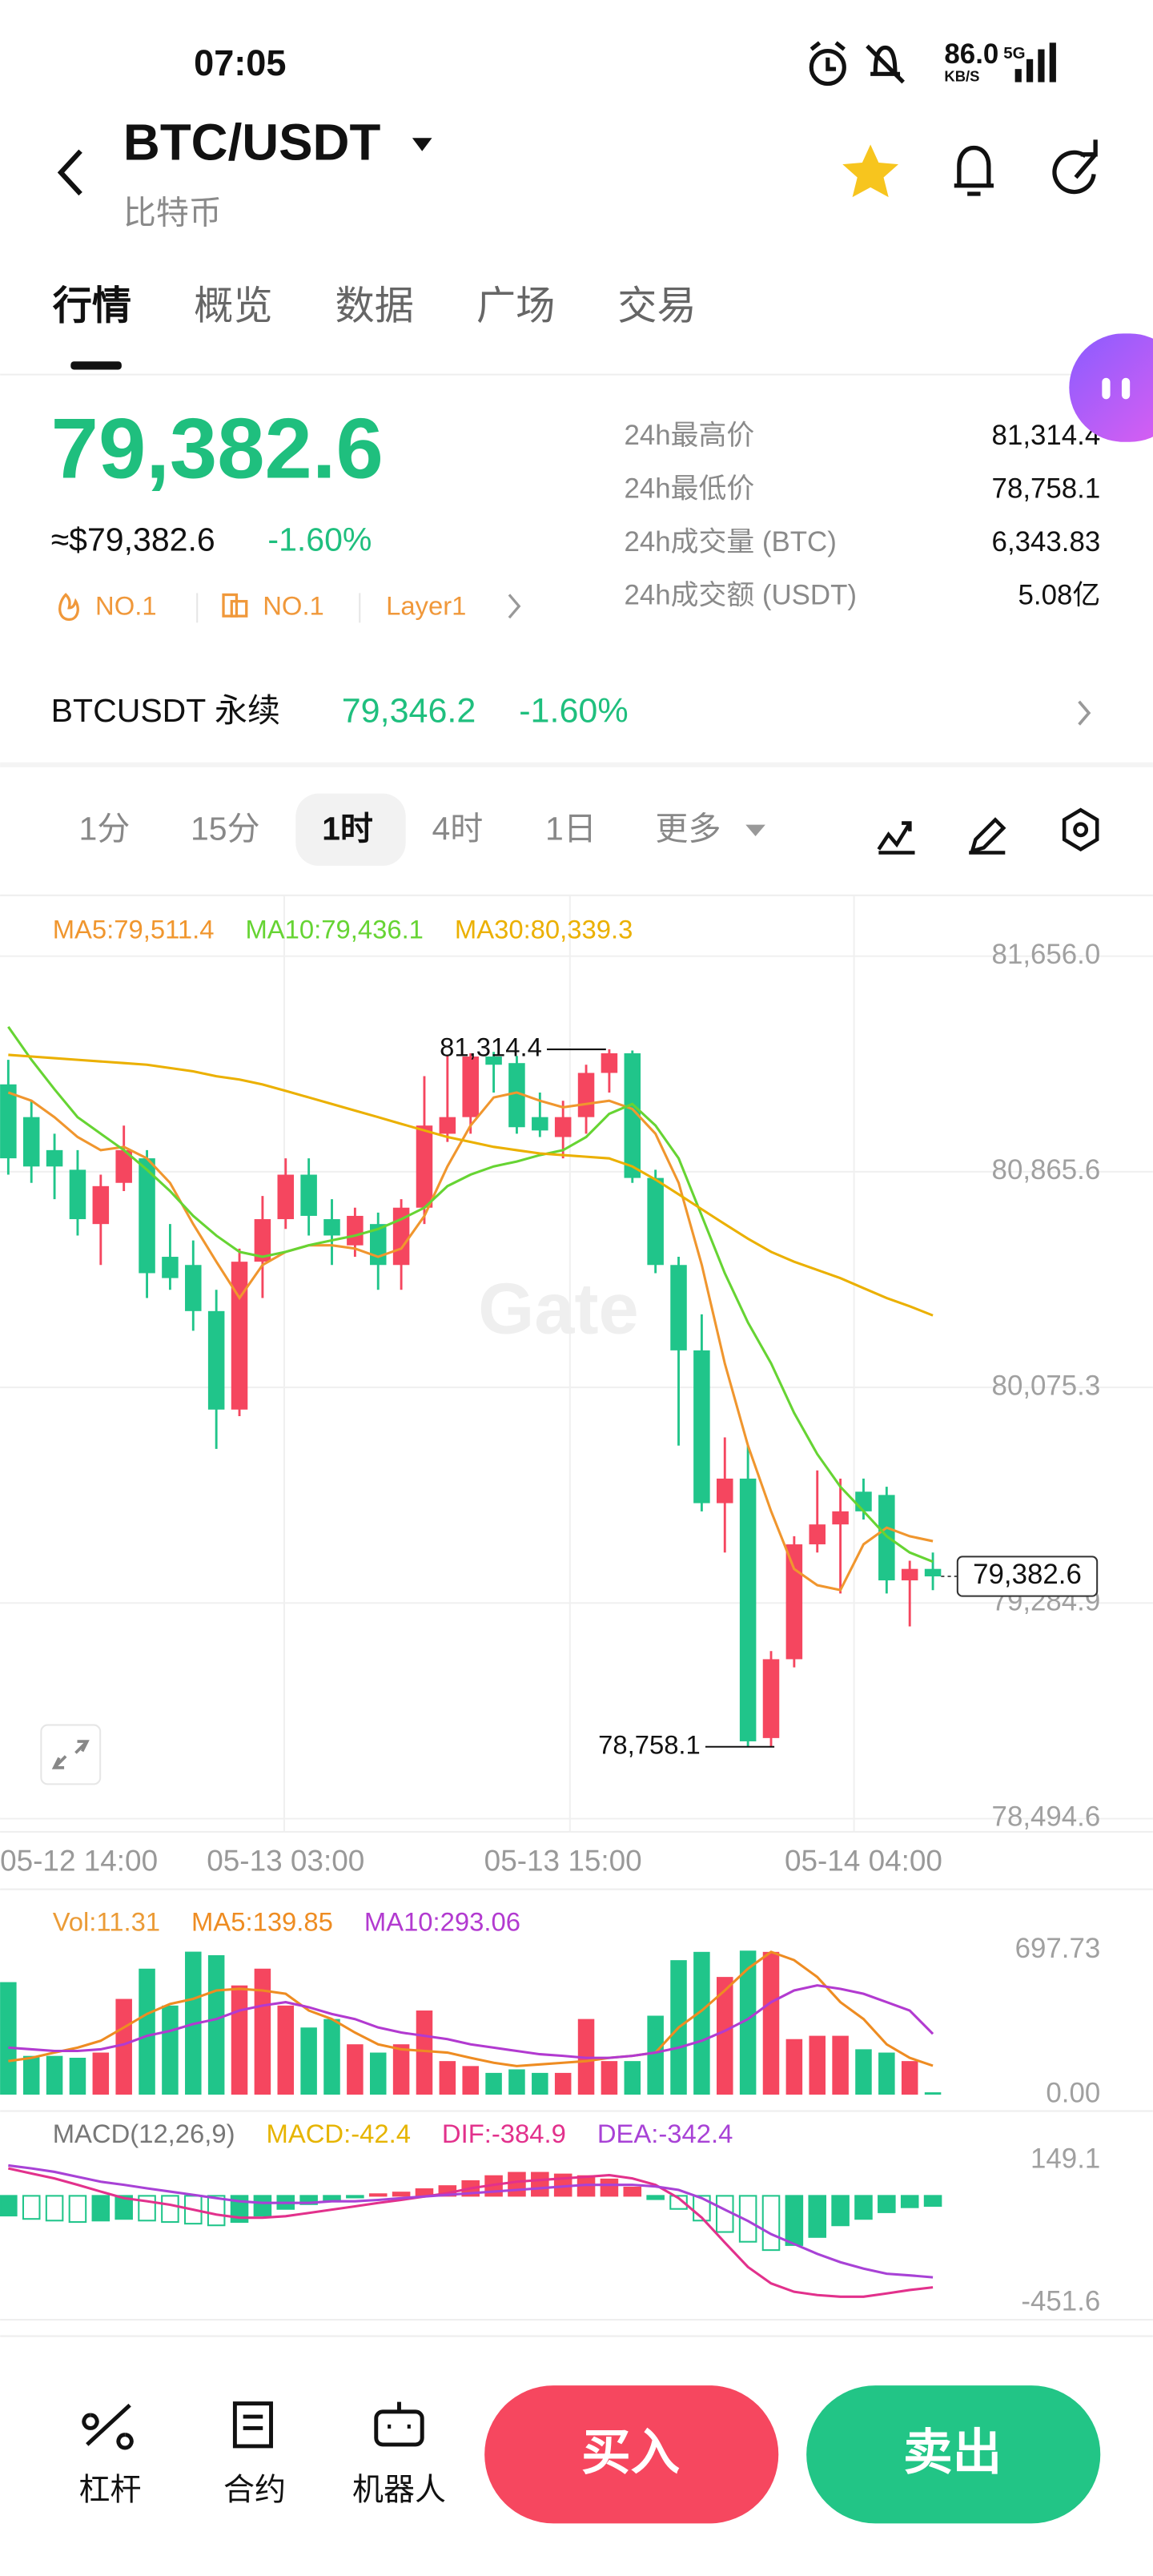 The height and width of the screenshot is (2576, 1153). I want to click on tool-label: 合约, so click(255, 2490).